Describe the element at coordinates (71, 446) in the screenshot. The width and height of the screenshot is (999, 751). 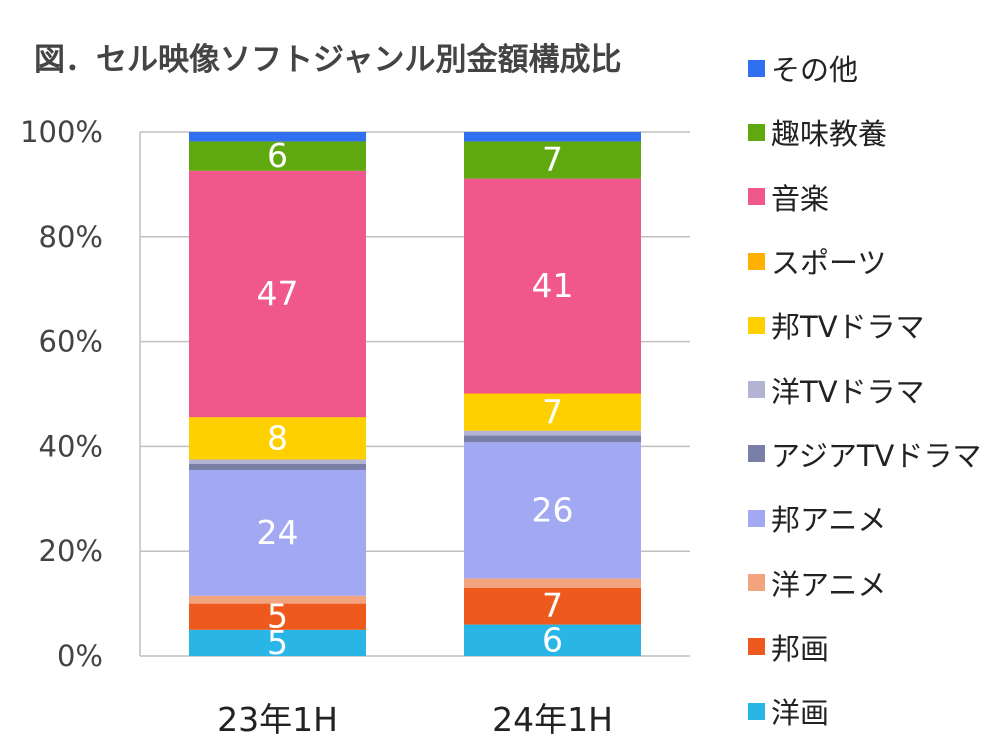
I see `y-tick-label: 40%` at that location.